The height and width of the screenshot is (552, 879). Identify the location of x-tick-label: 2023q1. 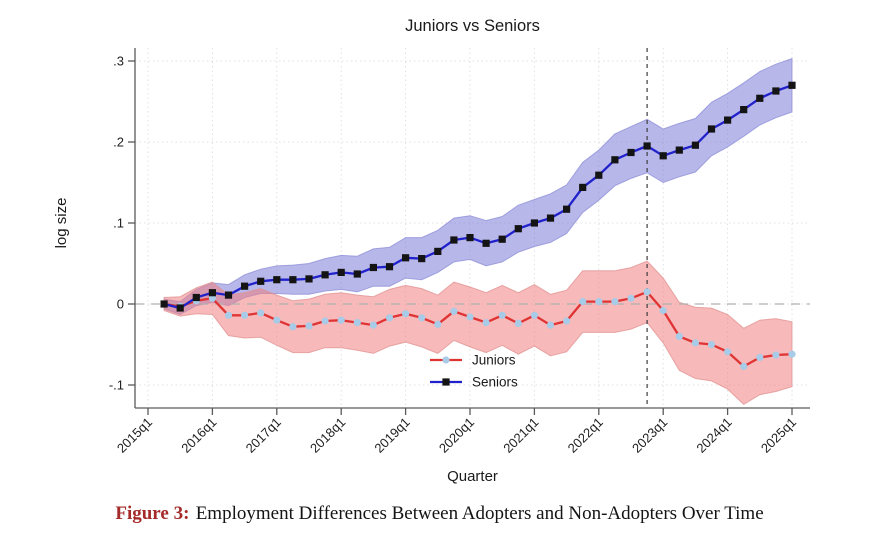
(649, 435).